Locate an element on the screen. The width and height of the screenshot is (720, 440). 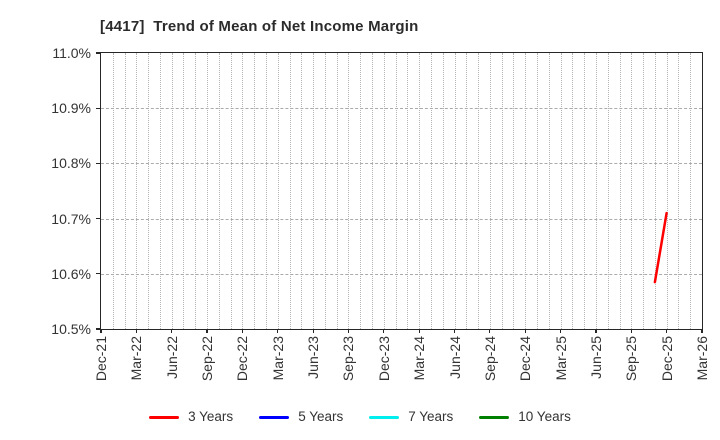
legend-item-7-years: 7 Years is located at coordinates (411, 417).